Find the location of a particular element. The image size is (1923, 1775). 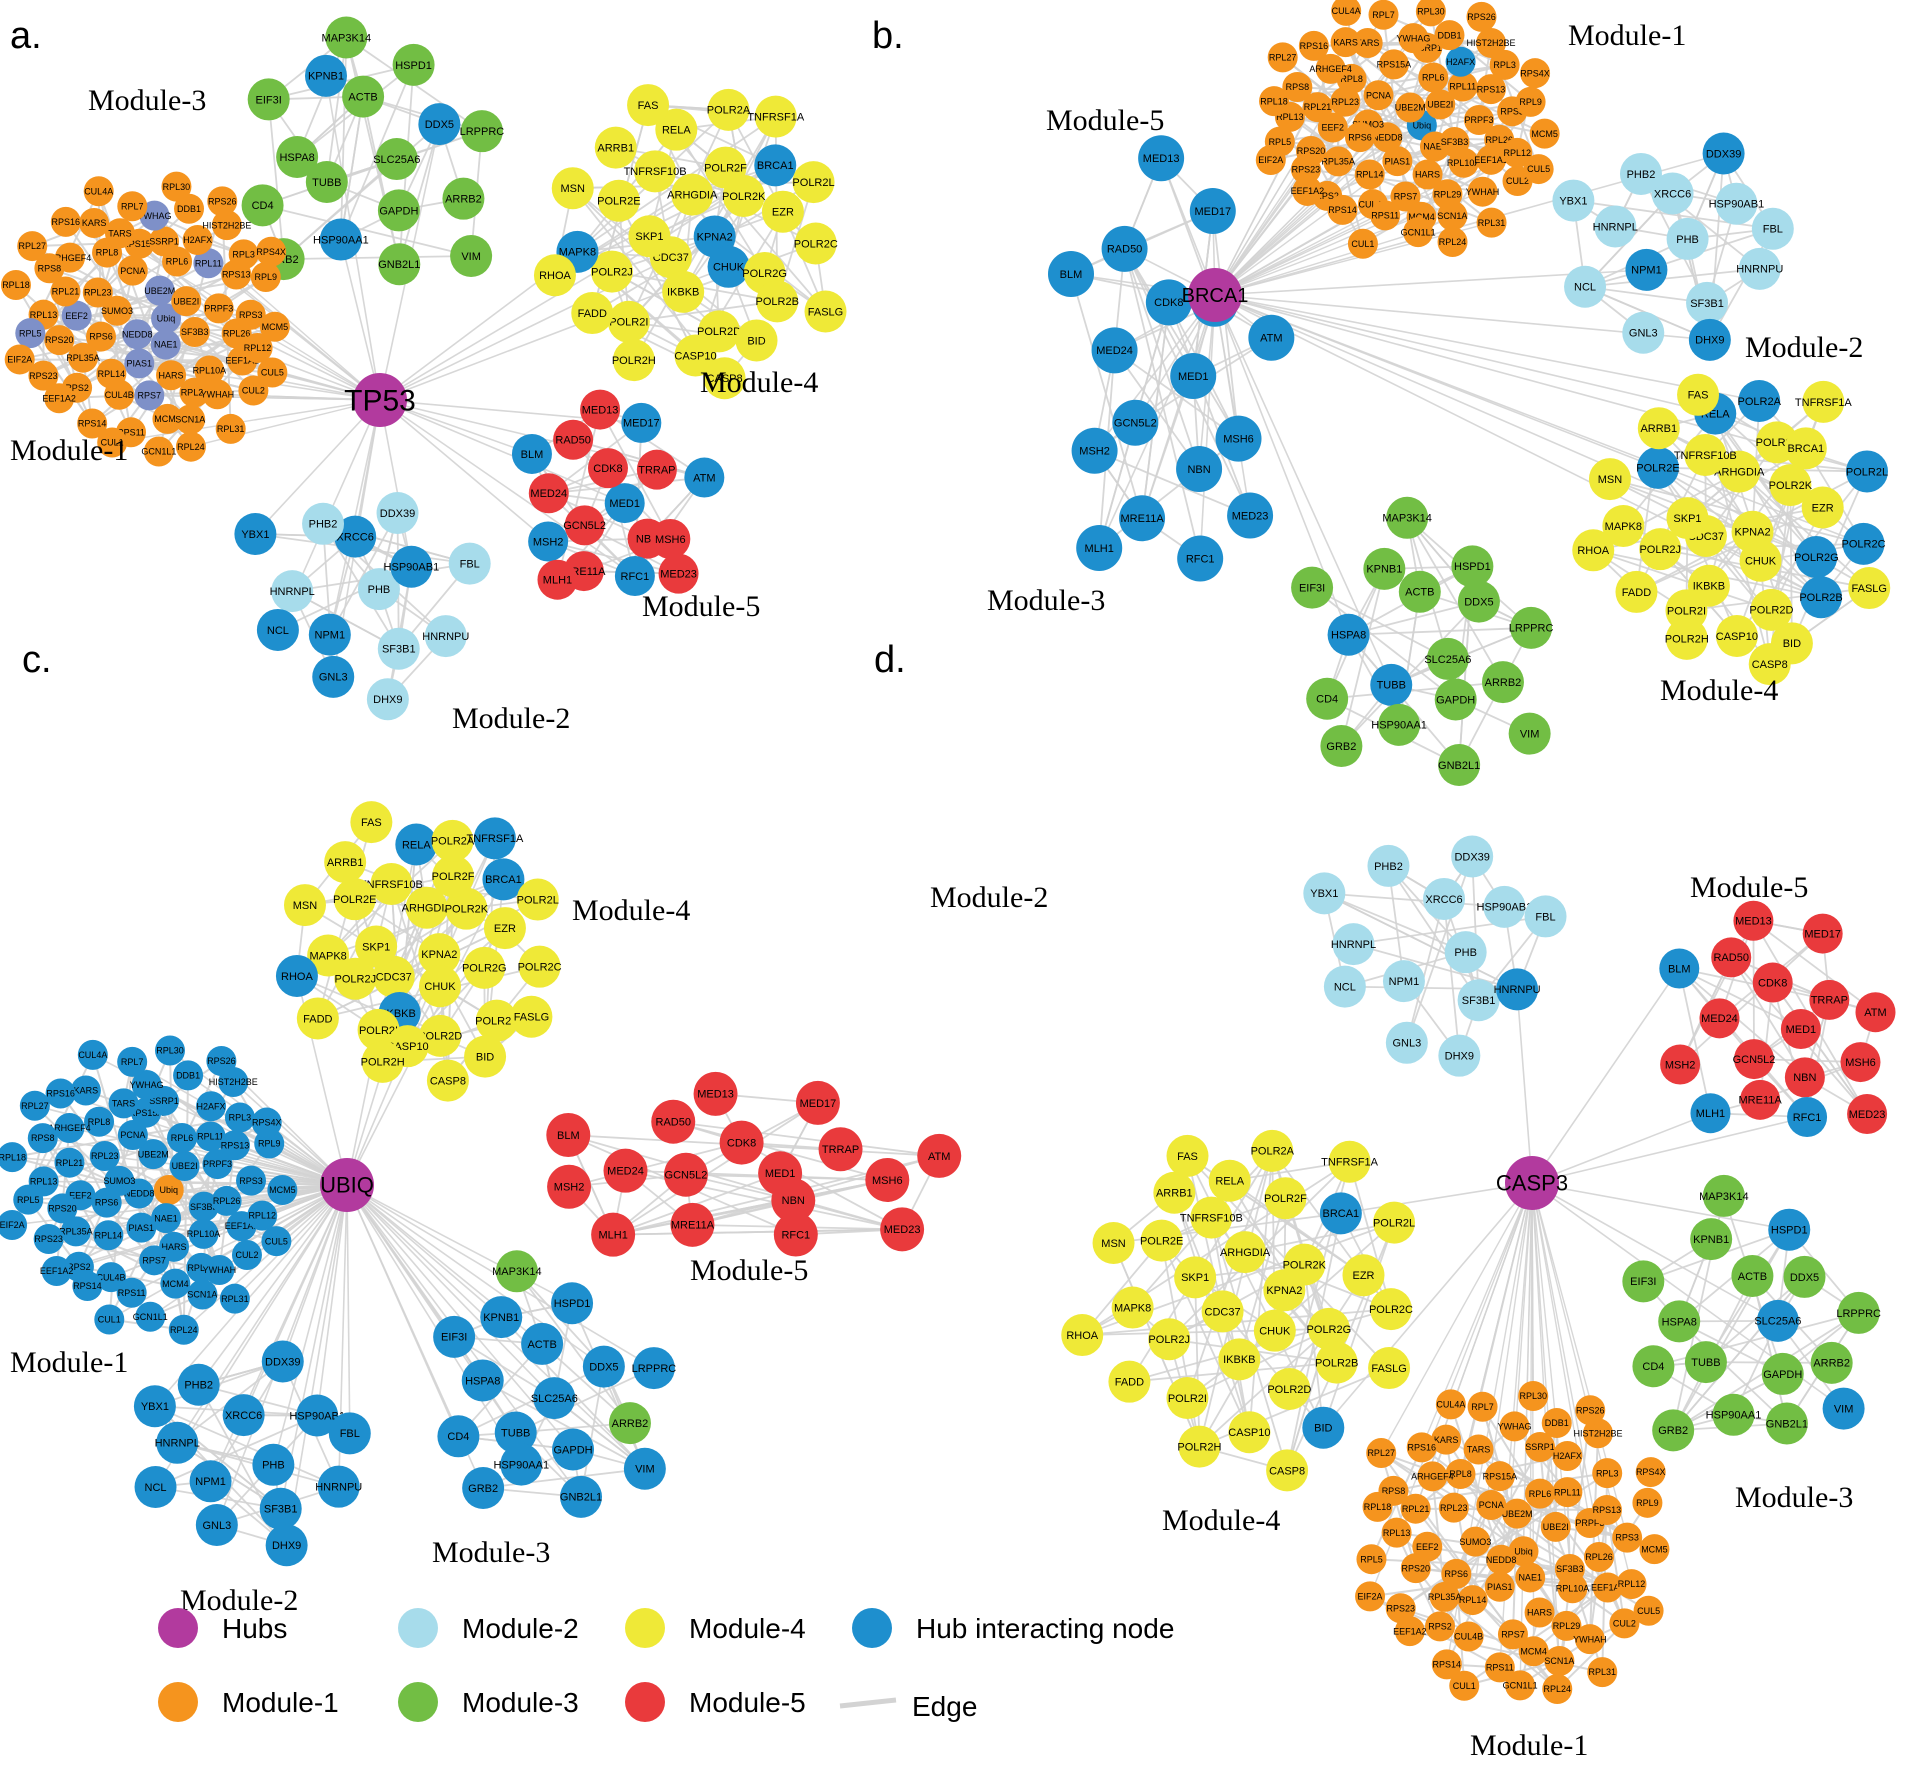

node-HSP90AB1 is located at coordinates (317, 1415).